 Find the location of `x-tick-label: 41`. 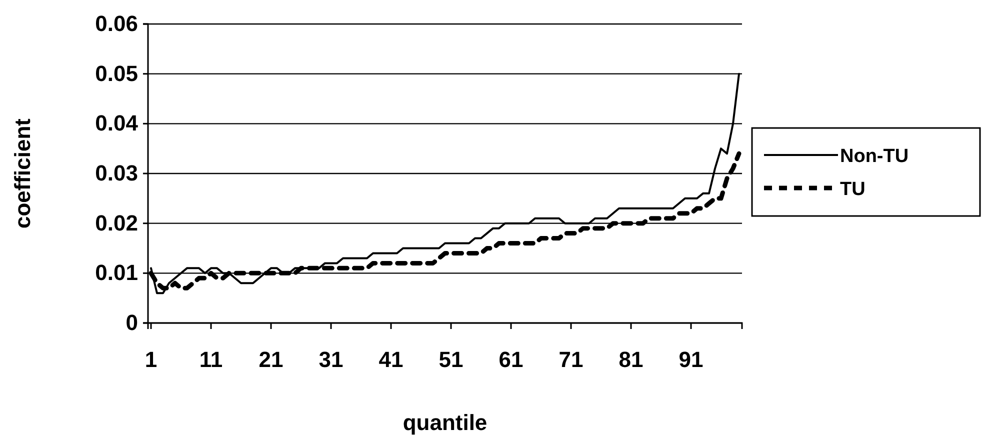

x-tick-label: 41 is located at coordinates (391, 359).